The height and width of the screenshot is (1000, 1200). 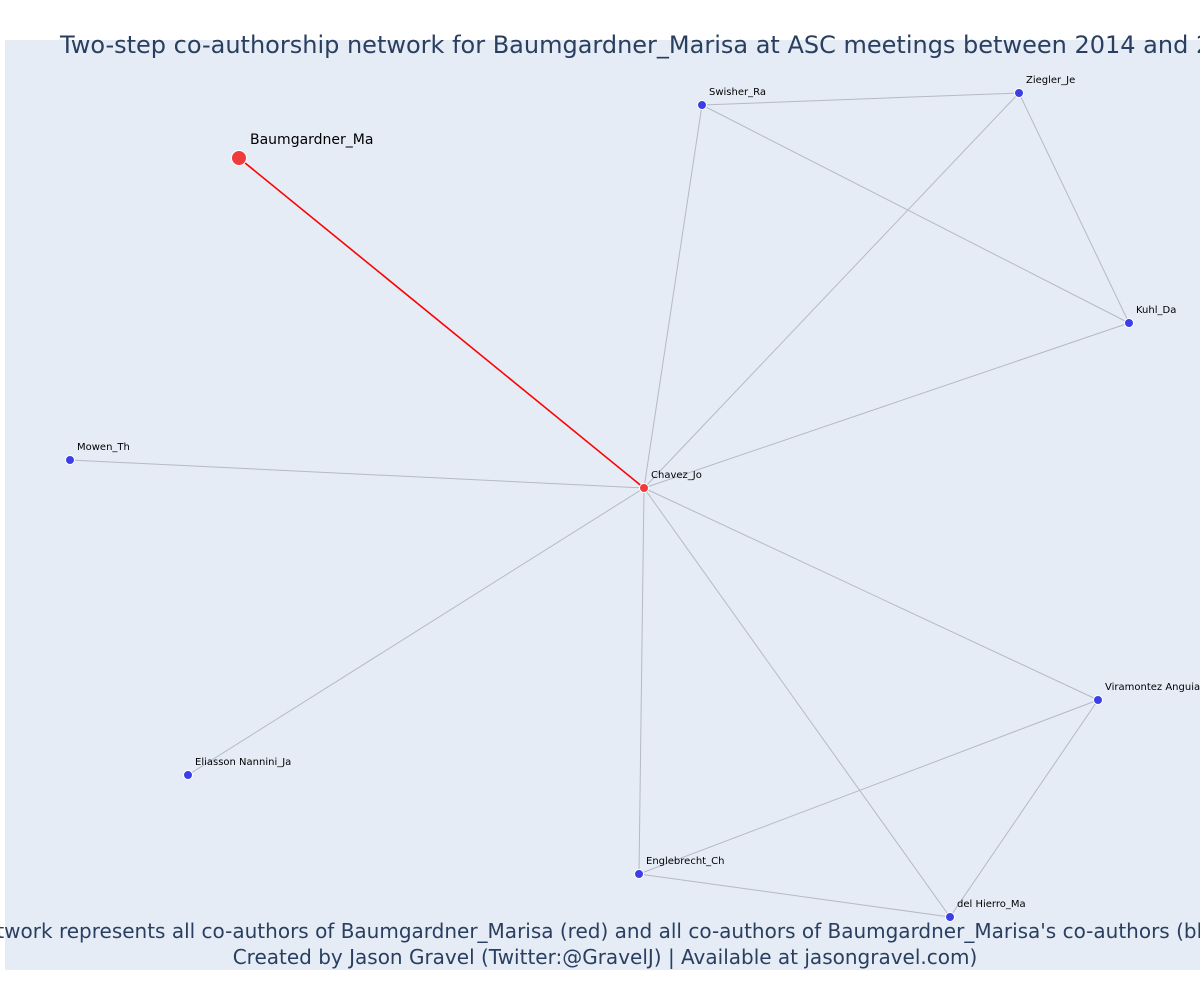 What do you see at coordinates (860, 99) in the screenshot?
I see `edge-swisher-ra-ziegler-je` at bounding box center [860, 99].